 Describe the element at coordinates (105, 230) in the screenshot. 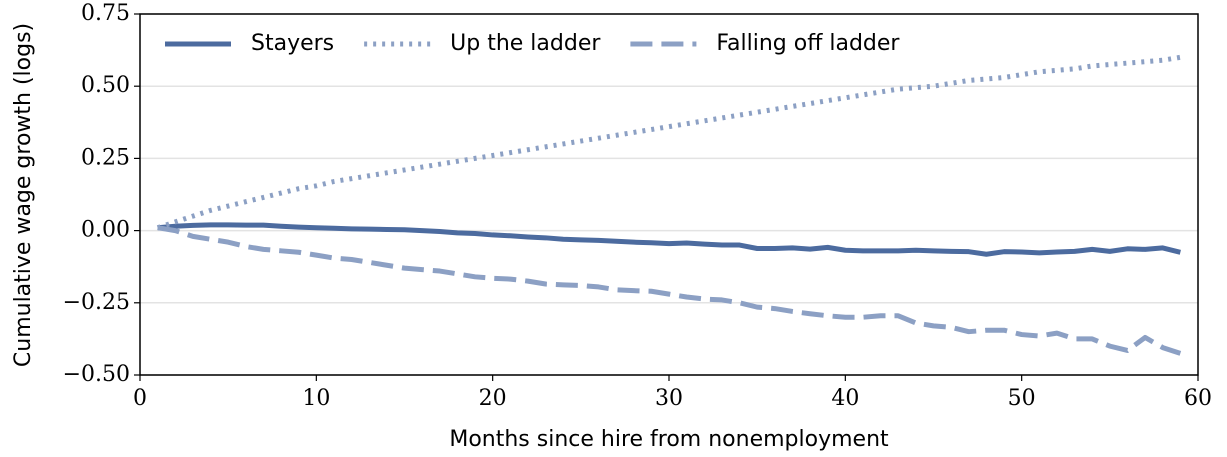

I see `y-tick-label: 0.00` at that location.